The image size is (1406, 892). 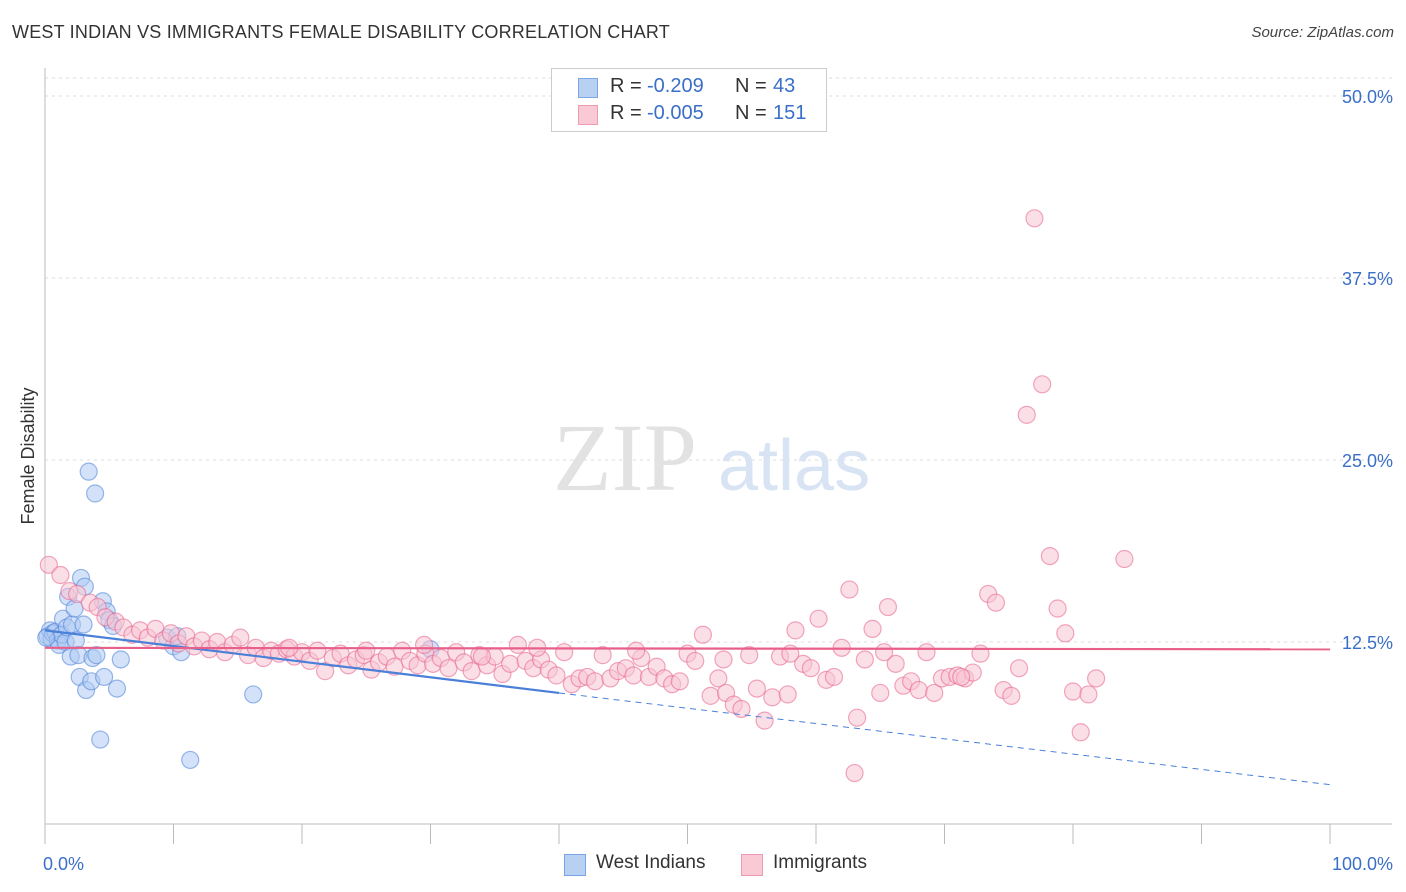 I want to click on legend-row-west-indians: R = -0.209 N = 43, so click(x=689, y=87).